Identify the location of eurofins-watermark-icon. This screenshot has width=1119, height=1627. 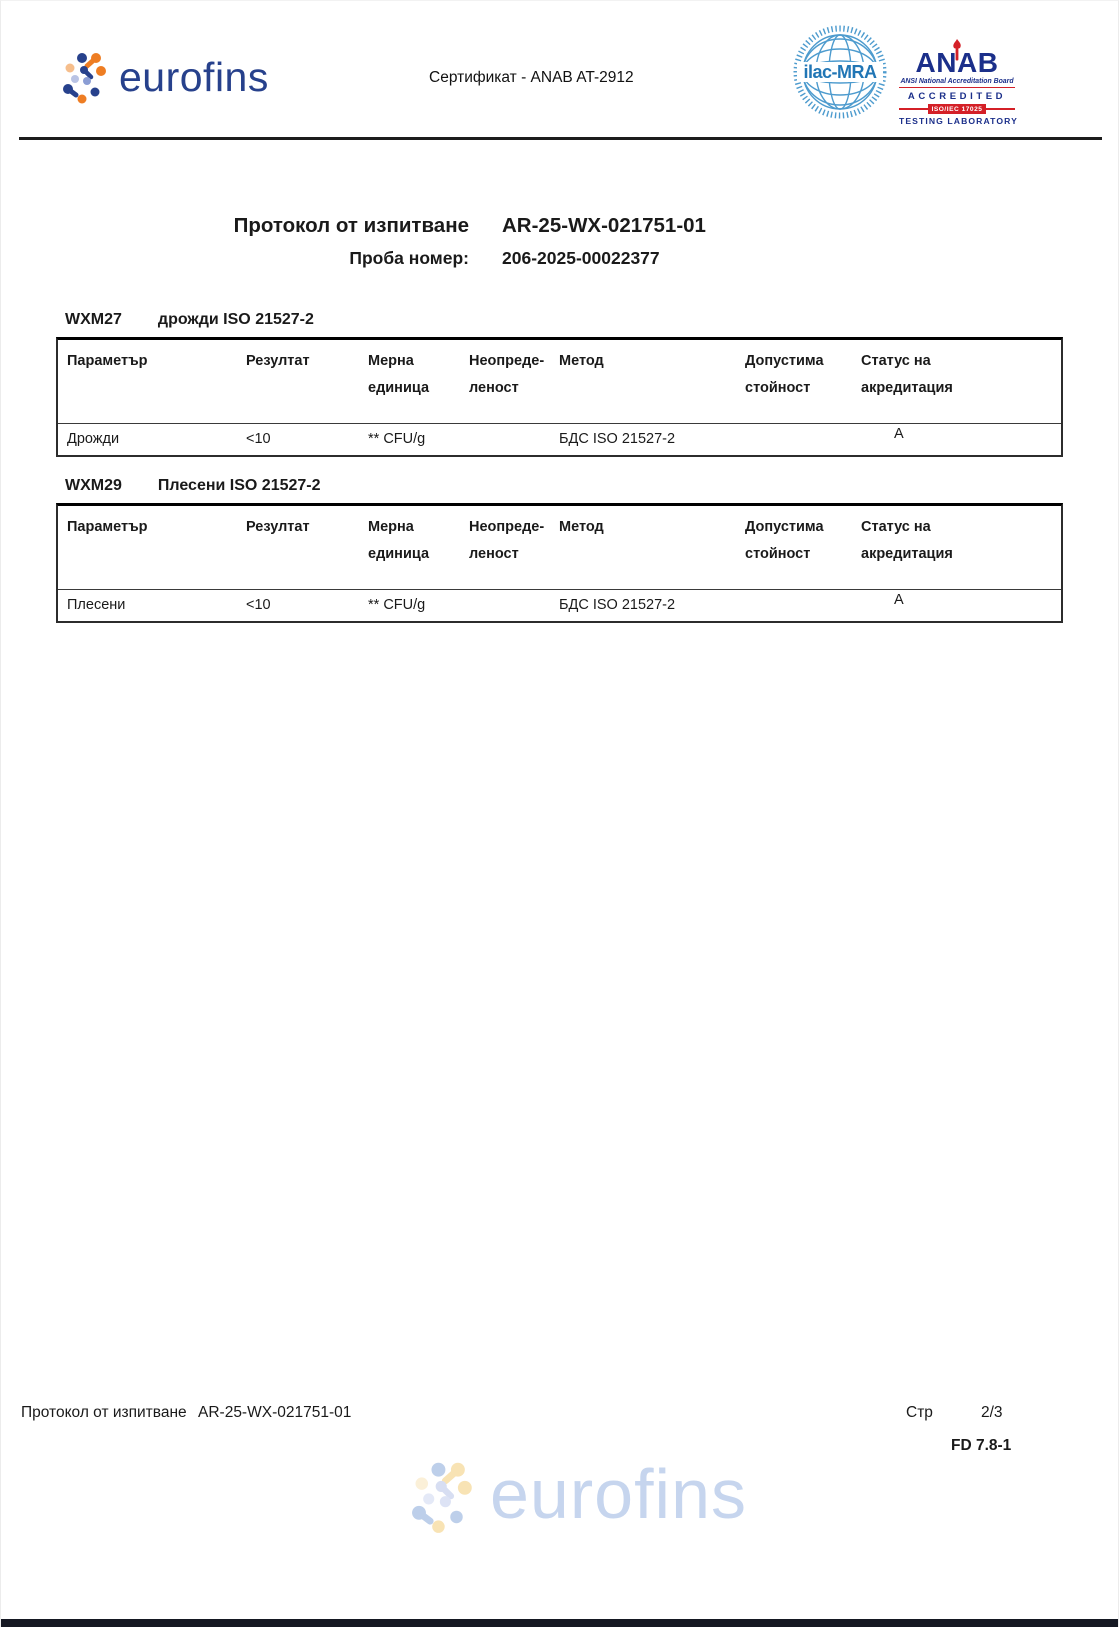
(444, 1500).